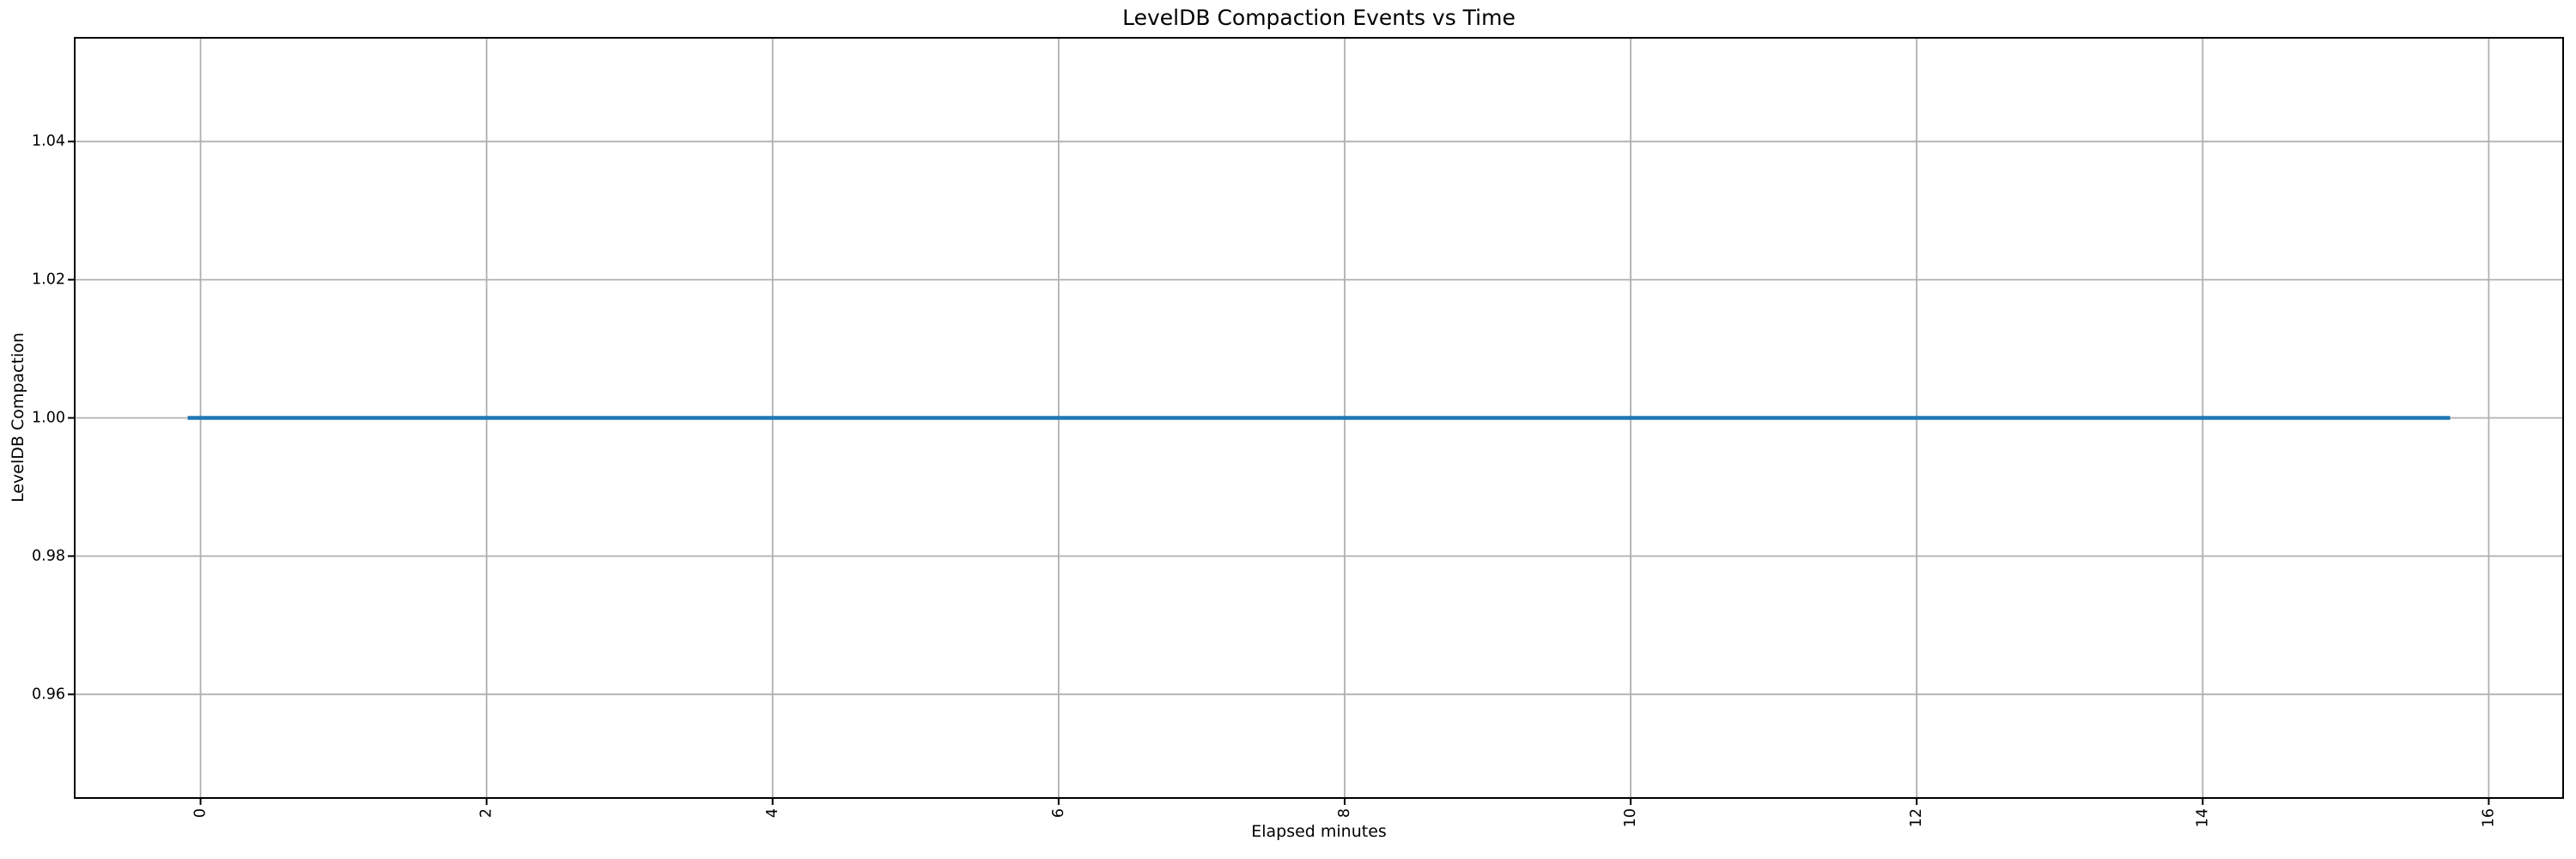 This screenshot has height=859, width=2576. What do you see at coordinates (1916, 817) in the screenshot?
I see `x-tick-label: 12` at bounding box center [1916, 817].